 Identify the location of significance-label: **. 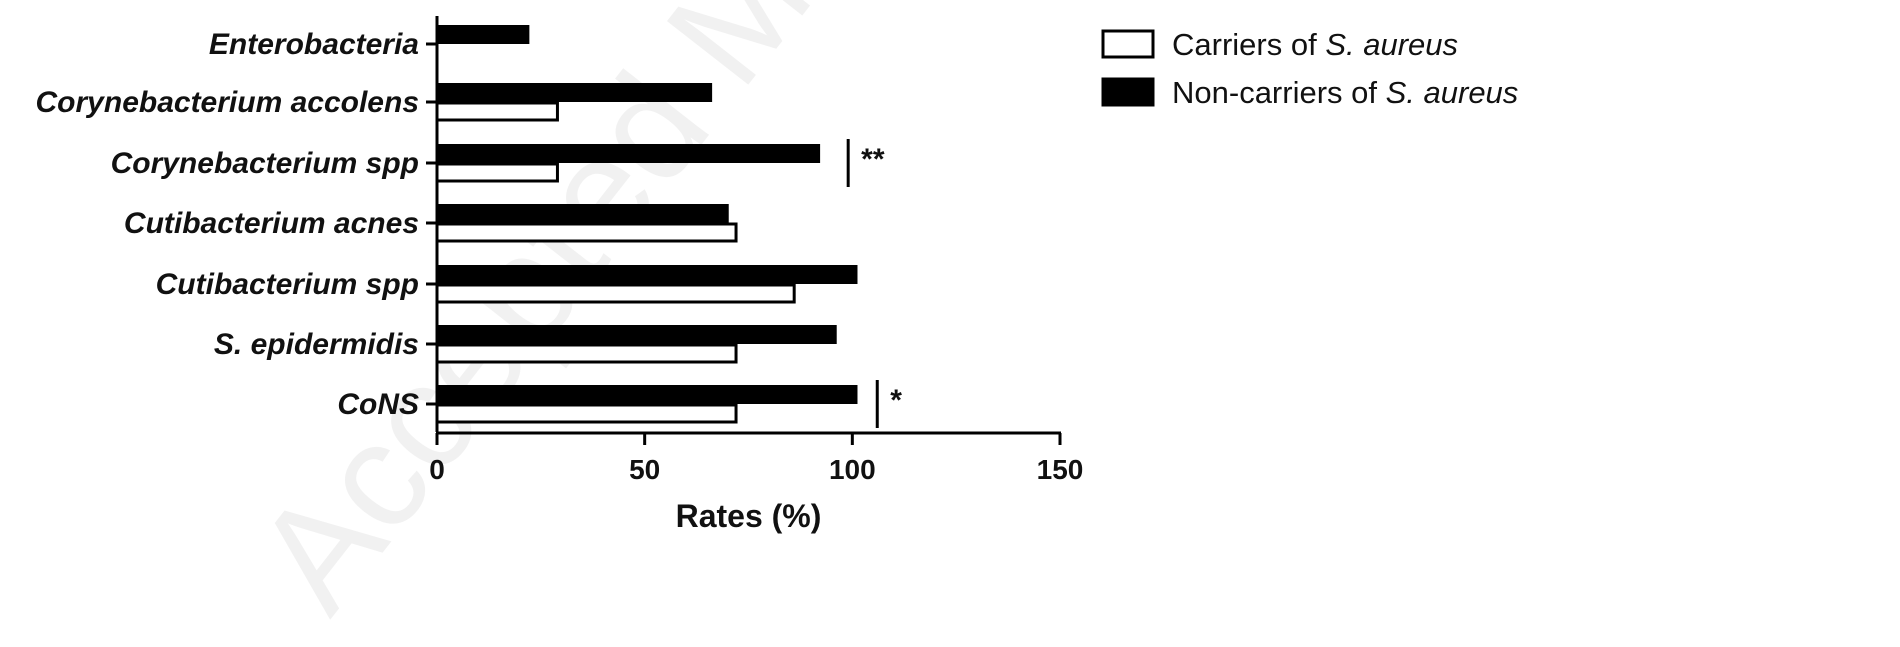
(873, 159).